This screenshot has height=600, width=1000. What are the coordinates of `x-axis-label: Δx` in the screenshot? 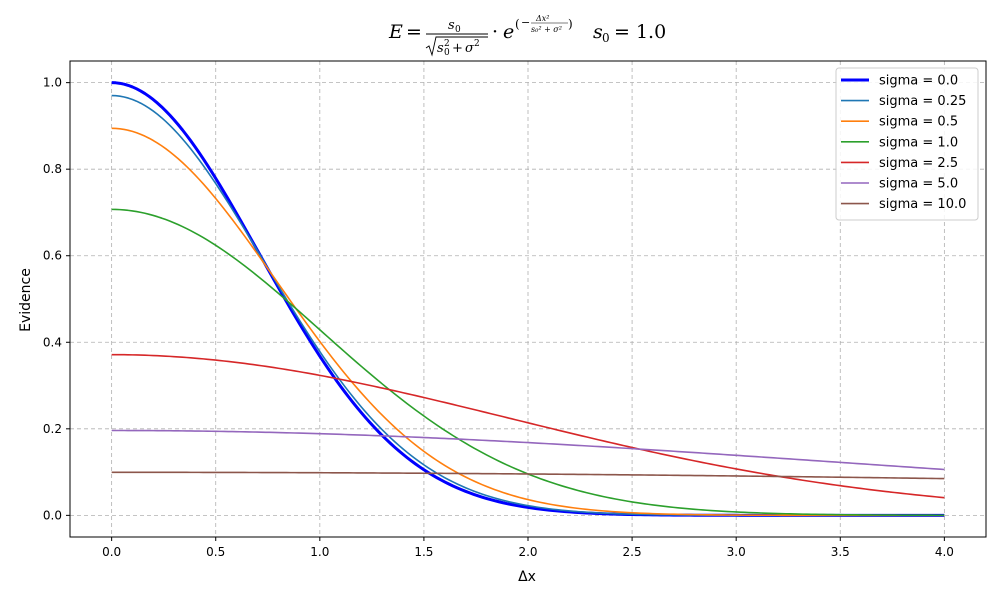 It's located at (527, 577).